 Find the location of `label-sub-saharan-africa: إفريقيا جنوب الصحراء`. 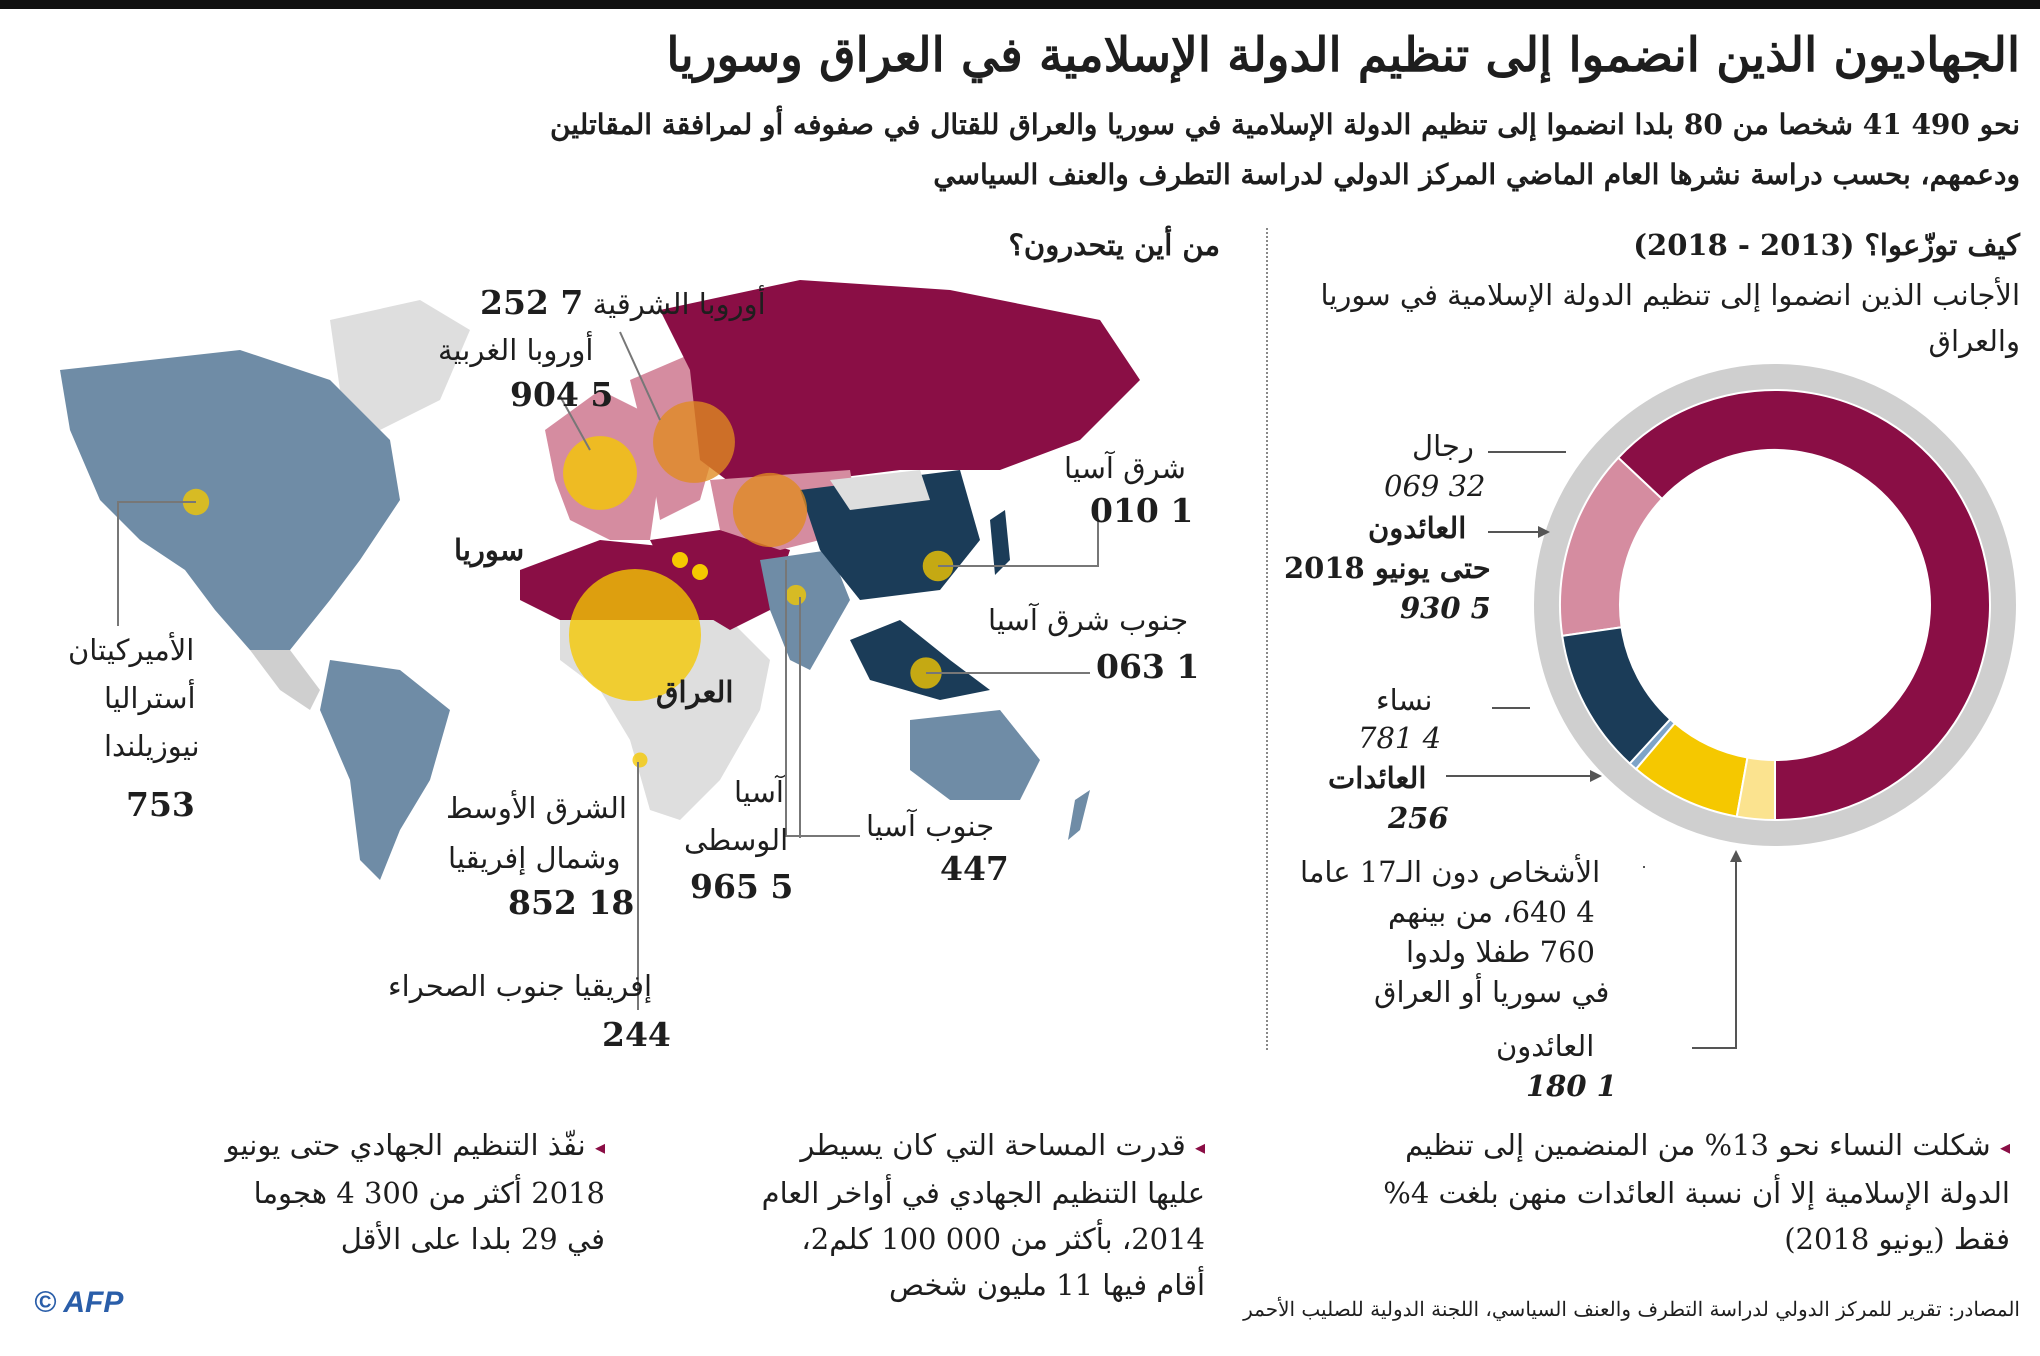

label-sub-saharan-africa: إفريقيا جنوب الصحراء is located at coordinates (520, 986).